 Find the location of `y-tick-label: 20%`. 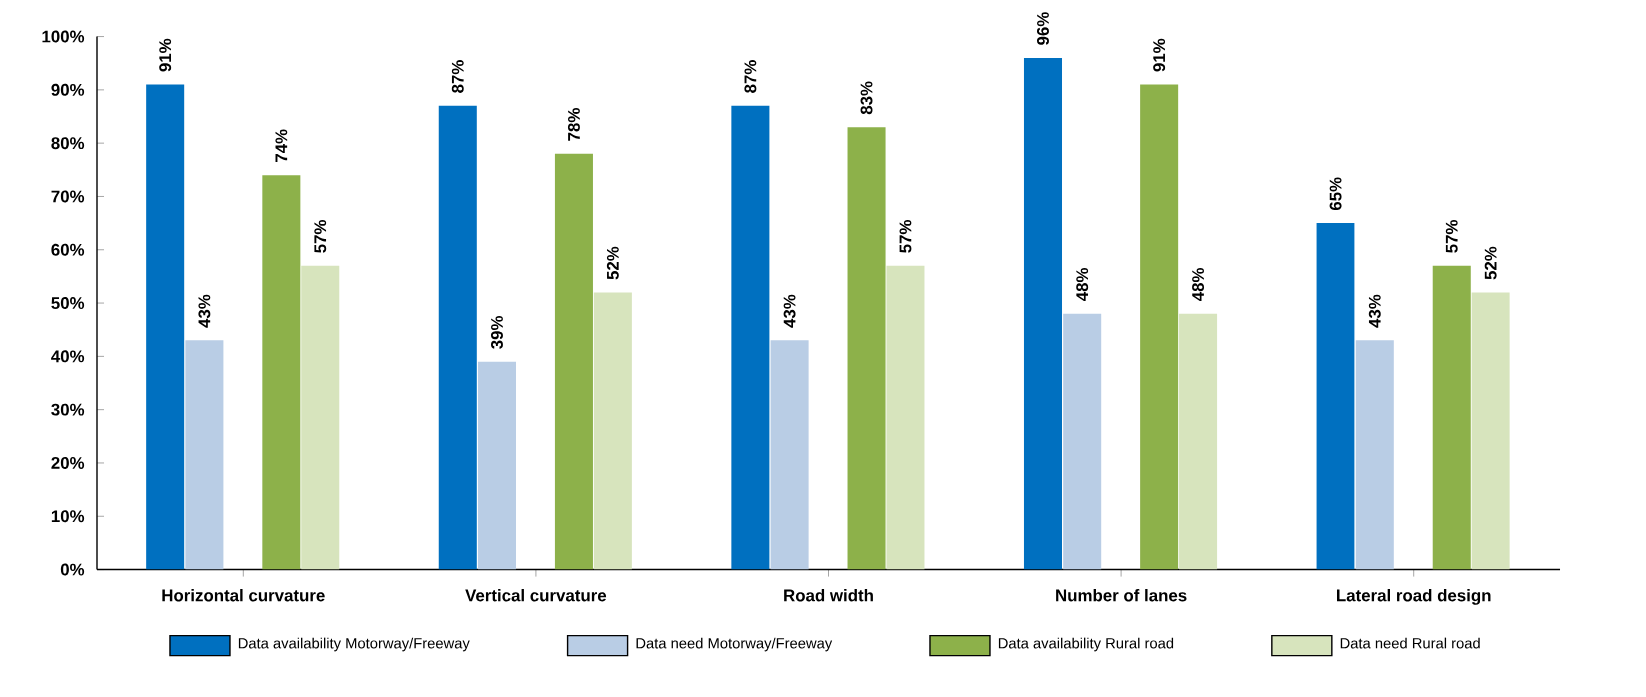

y-tick-label: 20% is located at coordinates (68, 463).